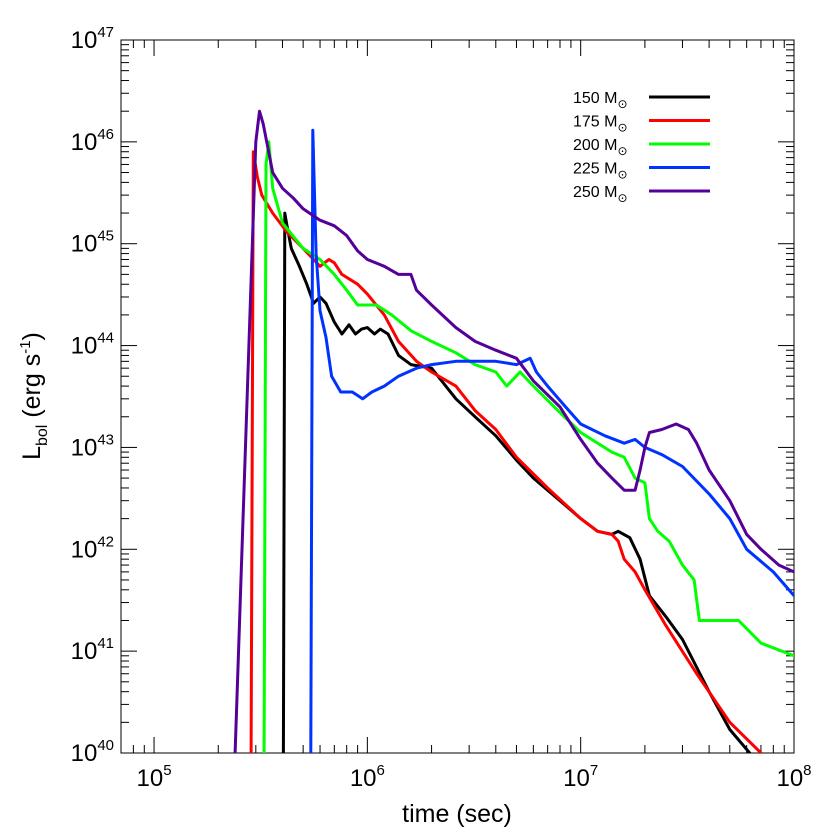 This screenshot has height=830, width=830. What do you see at coordinates (32, 453) in the screenshot?
I see `y-axis-symbol: L` at bounding box center [32, 453].